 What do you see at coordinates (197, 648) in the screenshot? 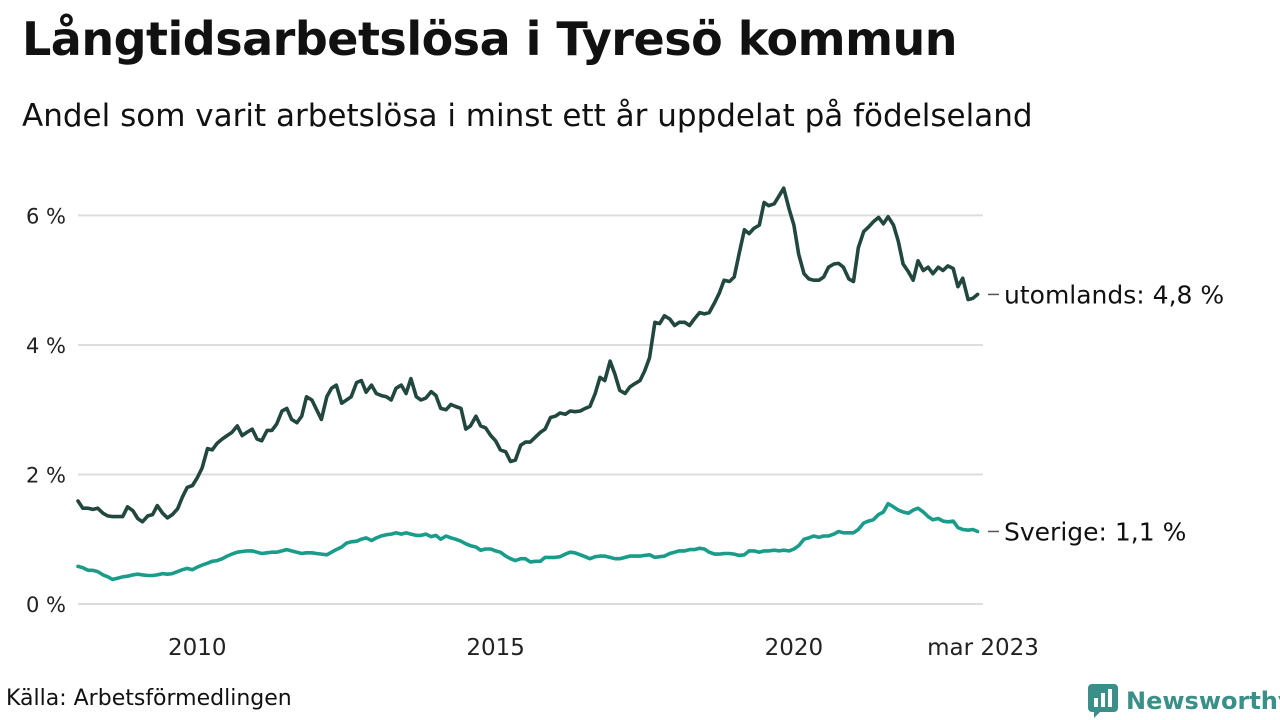
I see `x-tick-label: 2010` at bounding box center [197, 648].